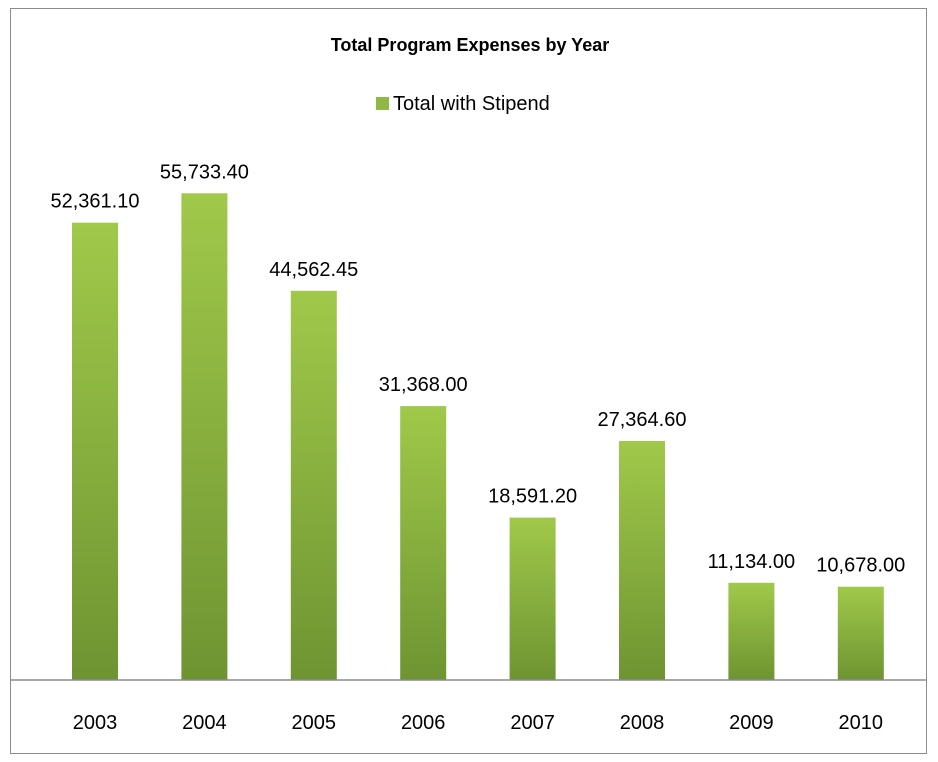 This screenshot has height=762, width=938. What do you see at coordinates (314, 723) in the screenshot?
I see `x-tick-label-2005: 2005` at bounding box center [314, 723].